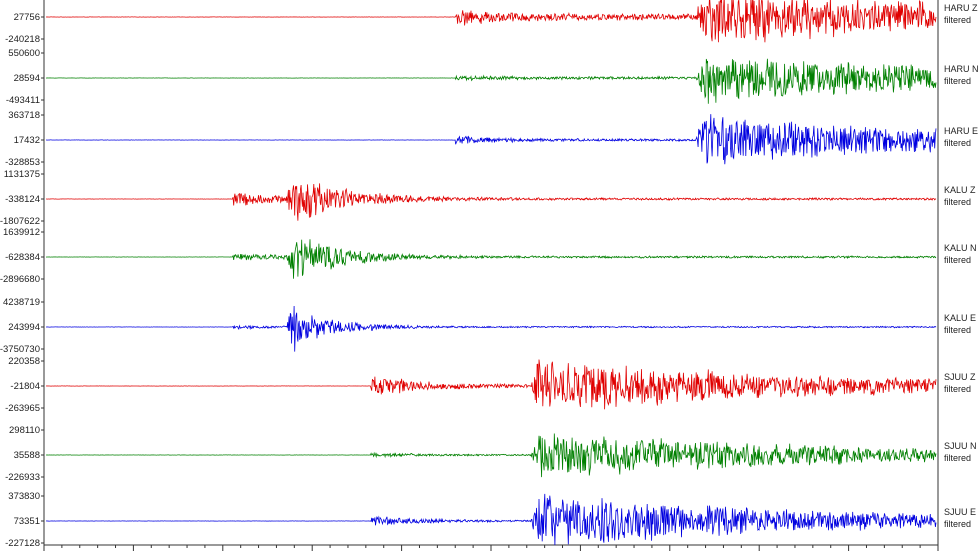  Describe the element at coordinates (27, 521) in the screenshot. I see `amp-mid-label: 73351` at that location.